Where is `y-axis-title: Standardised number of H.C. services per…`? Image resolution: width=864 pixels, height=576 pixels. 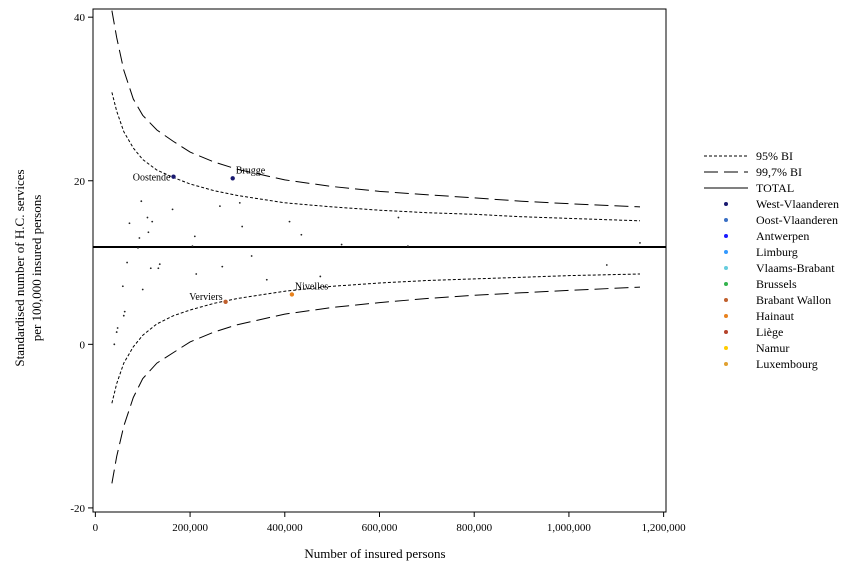 y-axis-title: Standardised number of H.C. services per… is located at coordinates (28, 267).